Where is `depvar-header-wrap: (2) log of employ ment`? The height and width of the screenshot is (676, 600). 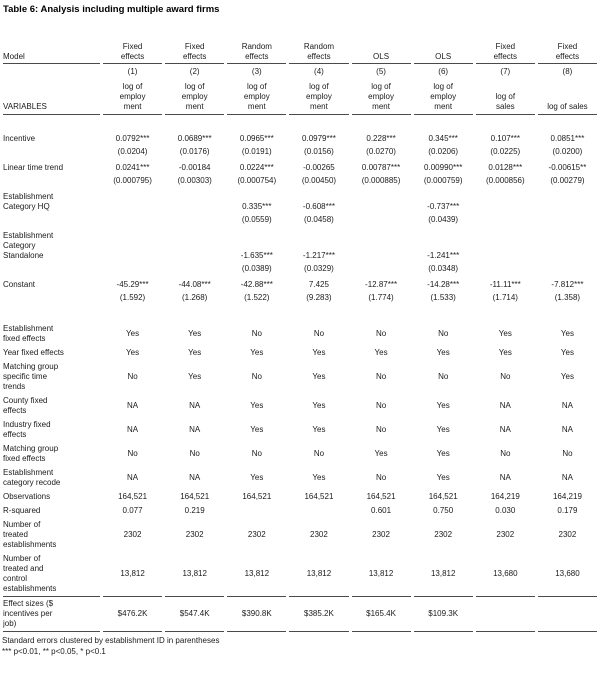
depvar-header-wrap: (2) log of employ ment is located at coordinates (194, 89).